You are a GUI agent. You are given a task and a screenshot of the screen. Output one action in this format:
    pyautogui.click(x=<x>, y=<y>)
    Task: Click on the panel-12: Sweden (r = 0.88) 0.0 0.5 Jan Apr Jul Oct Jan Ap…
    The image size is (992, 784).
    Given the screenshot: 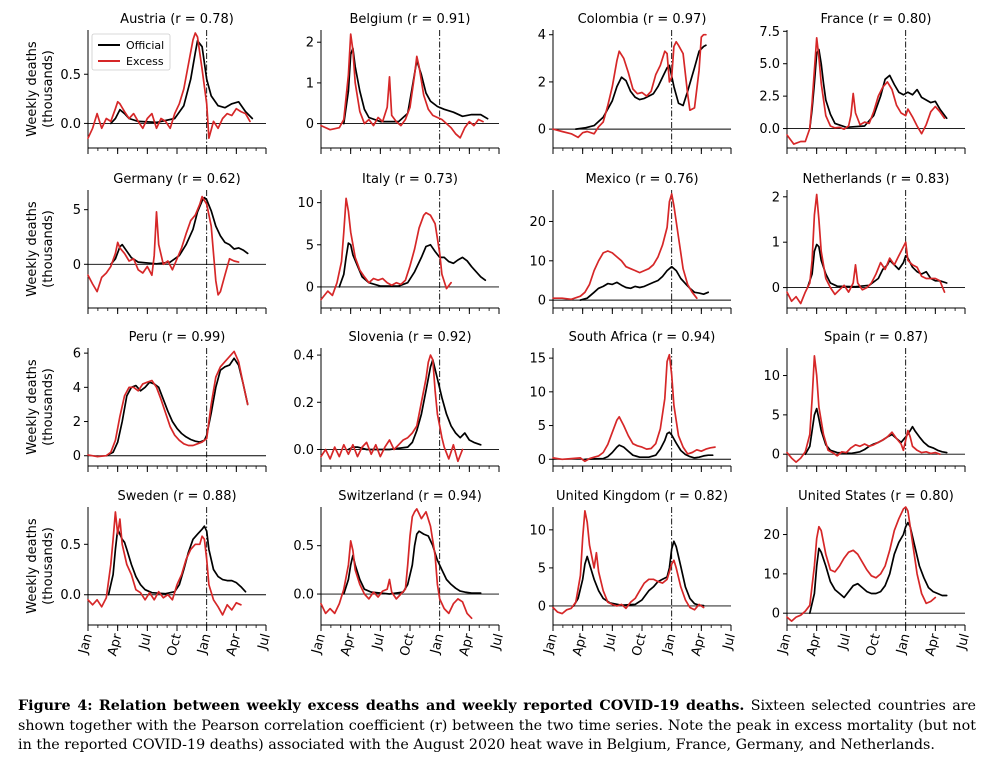 What is the action you would take?
    pyautogui.click(x=167, y=573)
    